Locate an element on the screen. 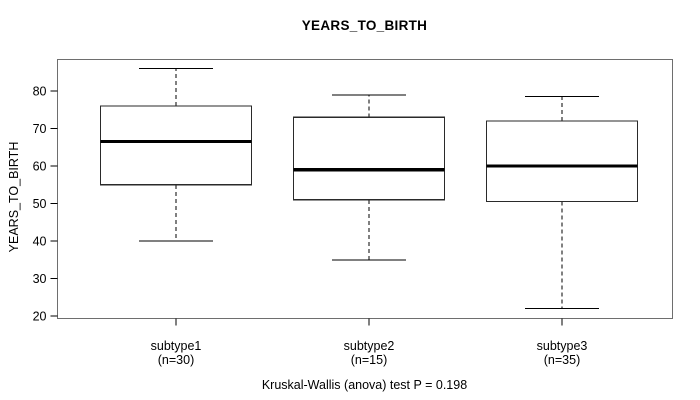 The image size is (700, 400). category-sublabel: (n=35) is located at coordinates (562, 360).